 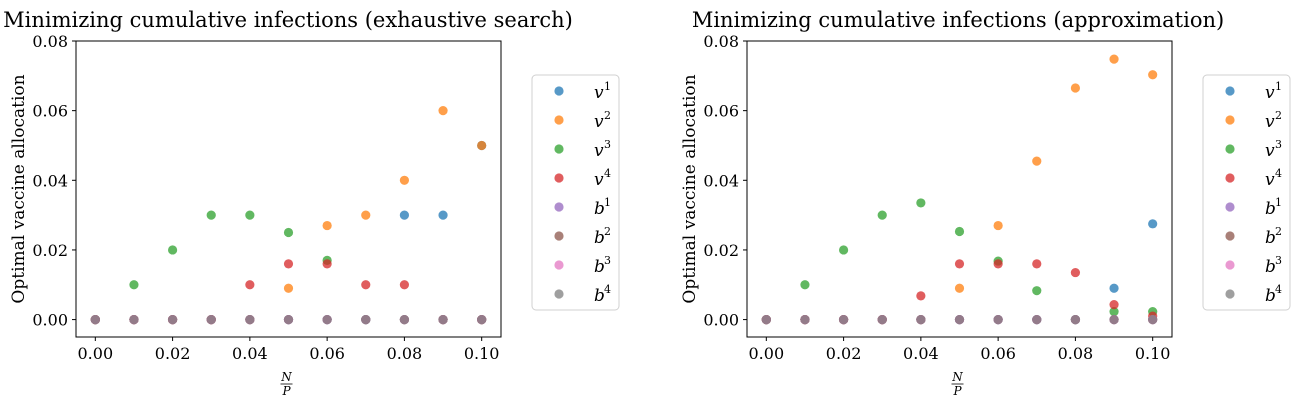 What do you see at coordinates (957, 384) in the screenshot?
I see `x-axis-label: NP` at bounding box center [957, 384].